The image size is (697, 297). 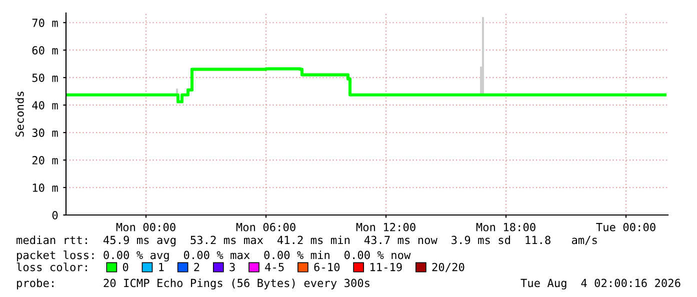 I want to click on legend-label: 3, so click(x=232, y=267).